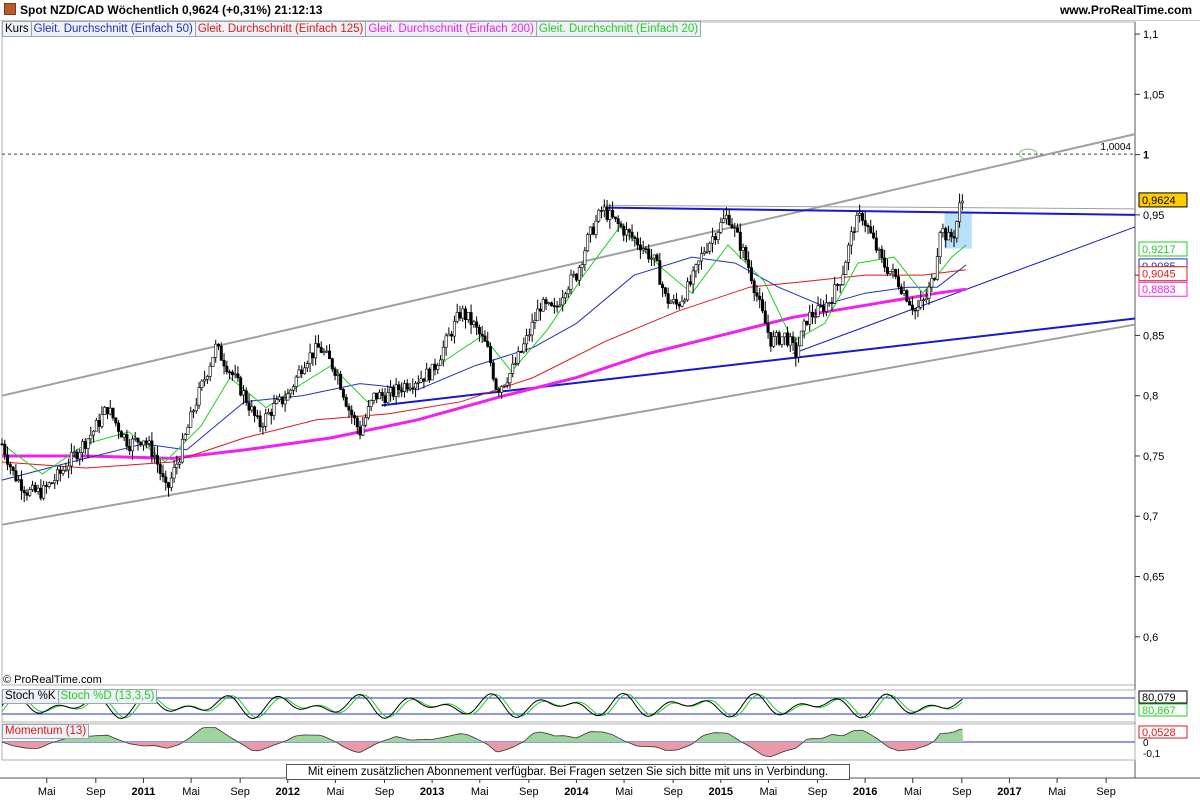  What do you see at coordinates (1146, 156) in the screenshot?
I see `y-tick-label: 1` at bounding box center [1146, 156].